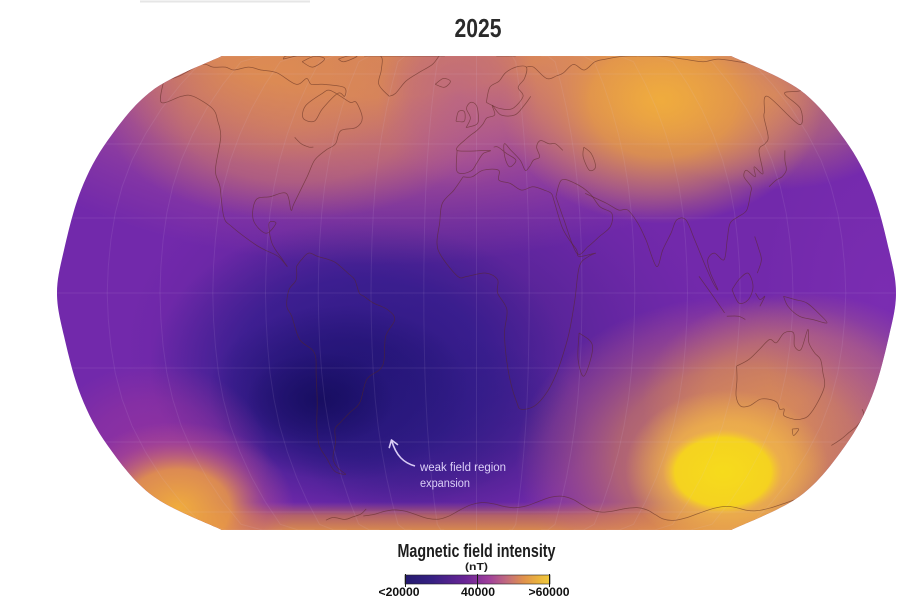  What do you see at coordinates (445, 484) in the screenshot?
I see `svg-text: expansion` at bounding box center [445, 484].